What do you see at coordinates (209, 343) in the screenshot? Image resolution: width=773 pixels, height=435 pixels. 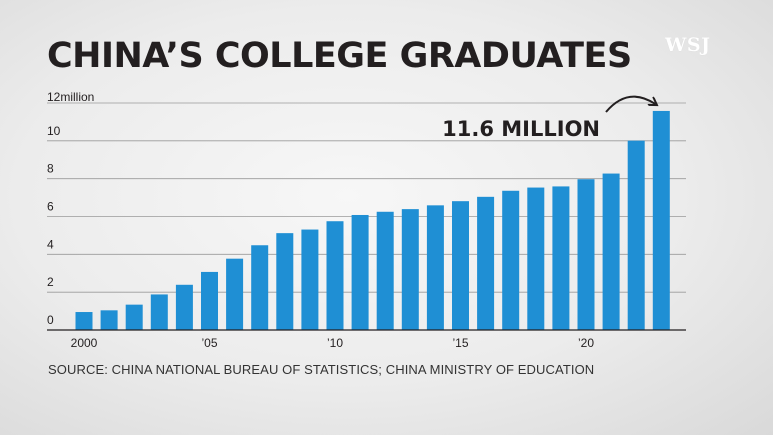 I see `x-tick-label: ’05` at bounding box center [209, 343].